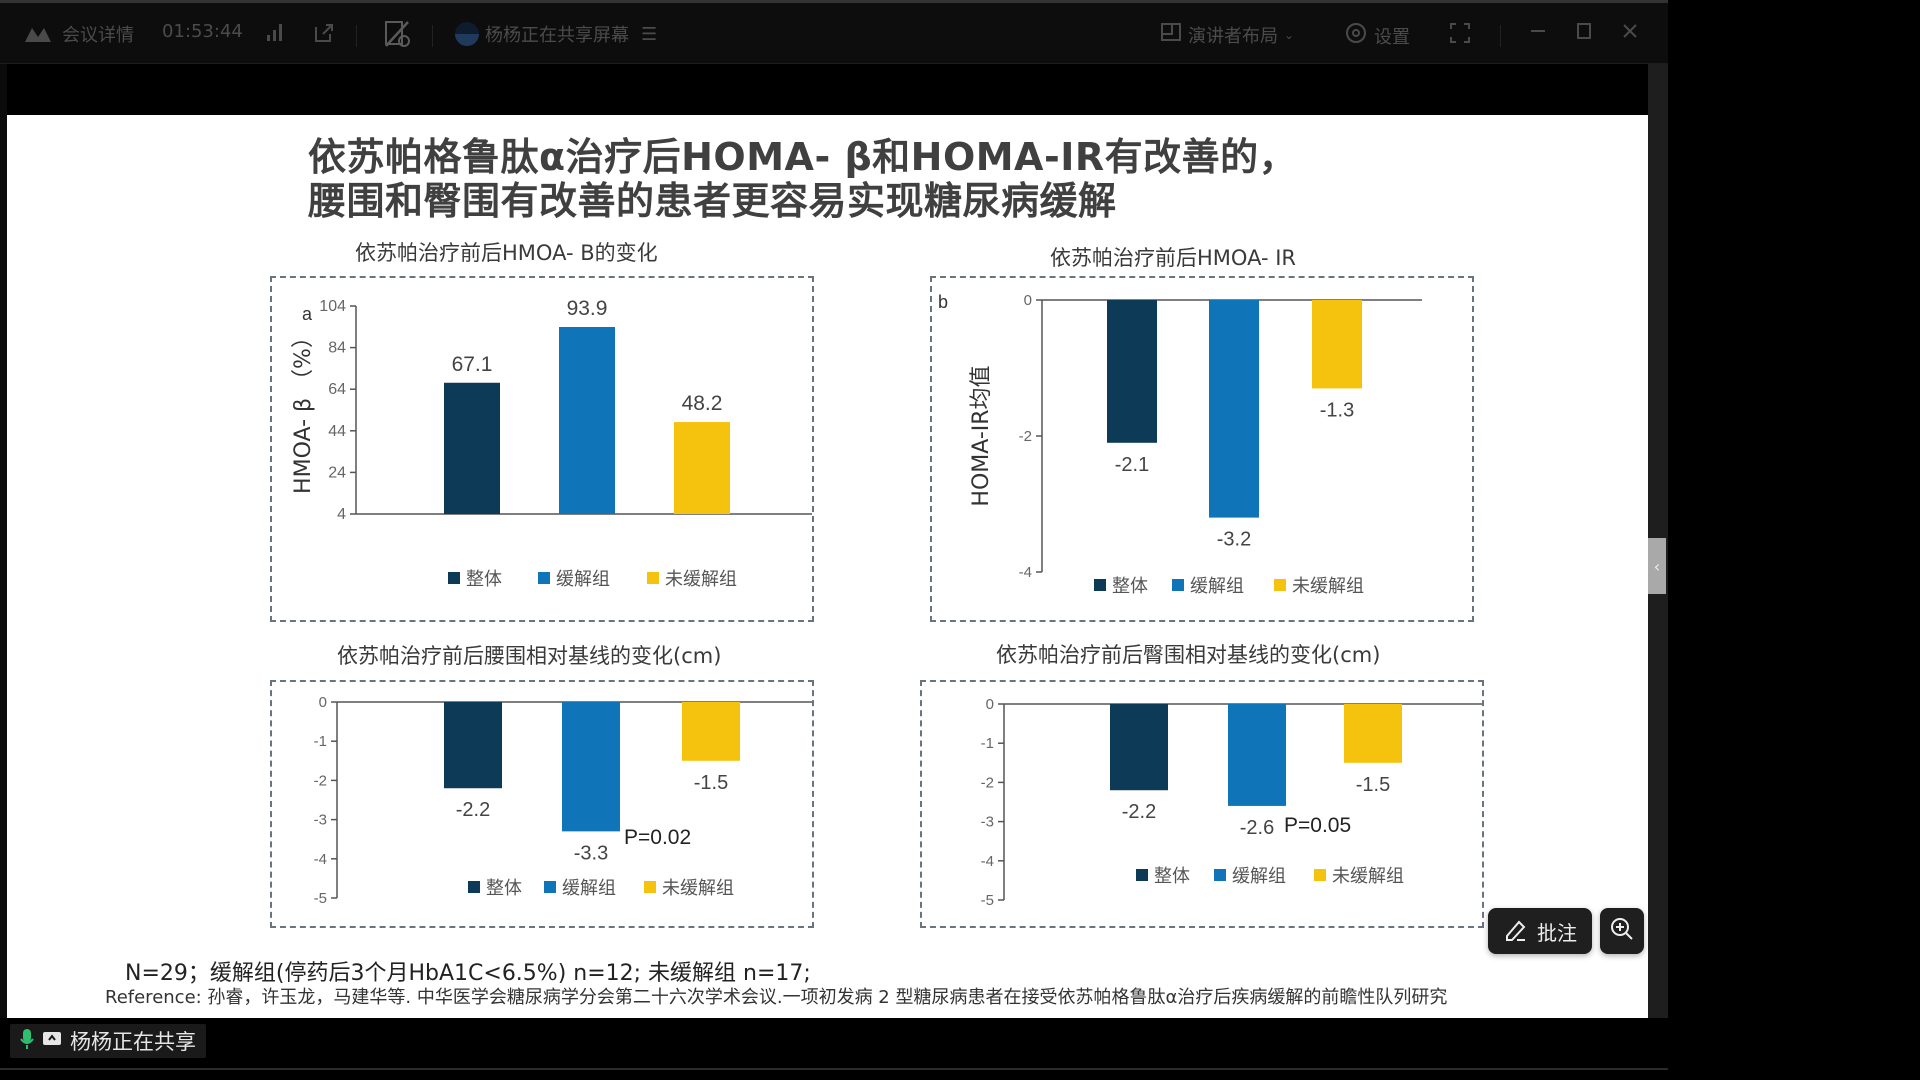 The image size is (1920, 1080). I want to click on panel-label: b, so click(943, 302).